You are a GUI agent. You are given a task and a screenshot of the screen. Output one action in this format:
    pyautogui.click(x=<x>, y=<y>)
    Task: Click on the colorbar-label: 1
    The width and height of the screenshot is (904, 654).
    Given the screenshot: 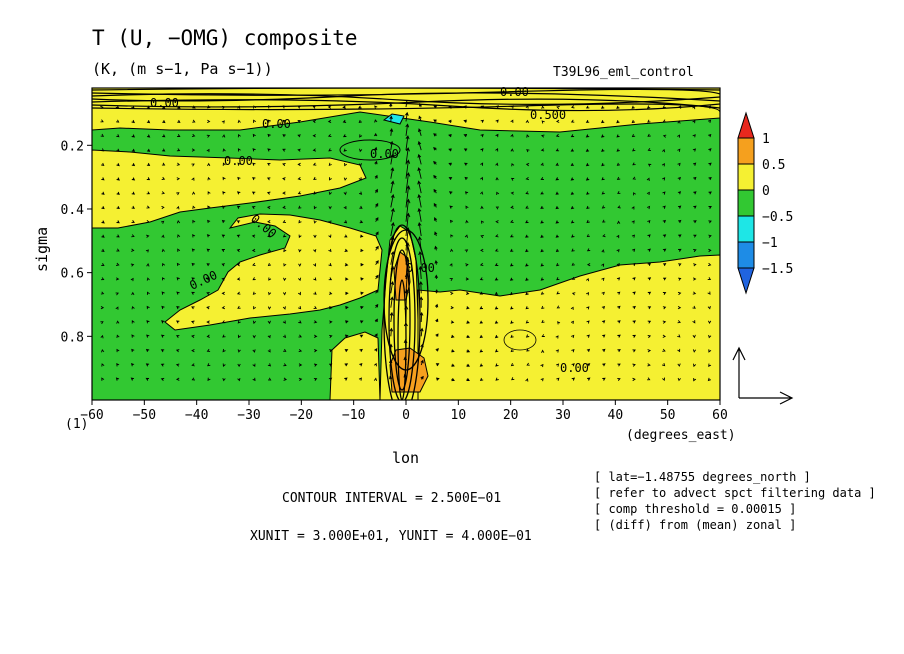 What is the action you would take?
    pyautogui.click(x=766, y=139)
    